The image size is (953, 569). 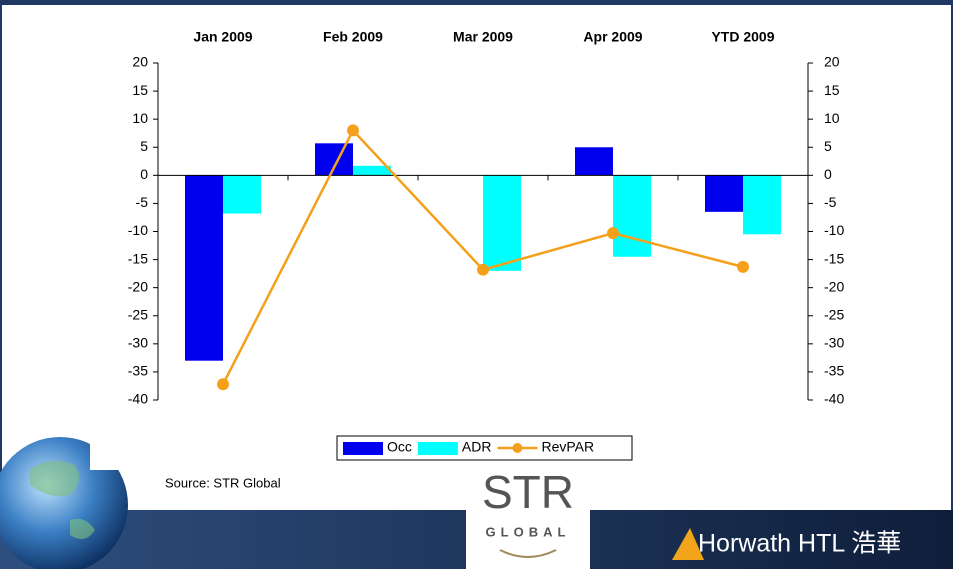 I want to click on y2-tick-label: 20, so click(x=832, y=62).